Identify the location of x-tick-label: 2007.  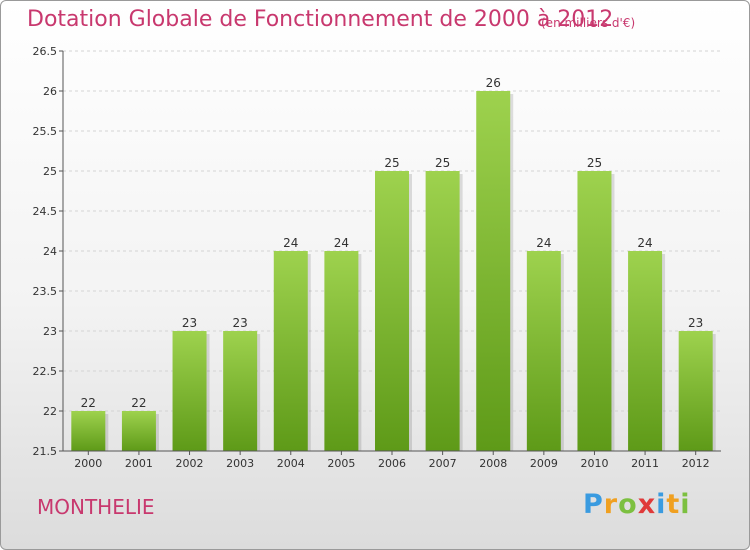
(443, 463).